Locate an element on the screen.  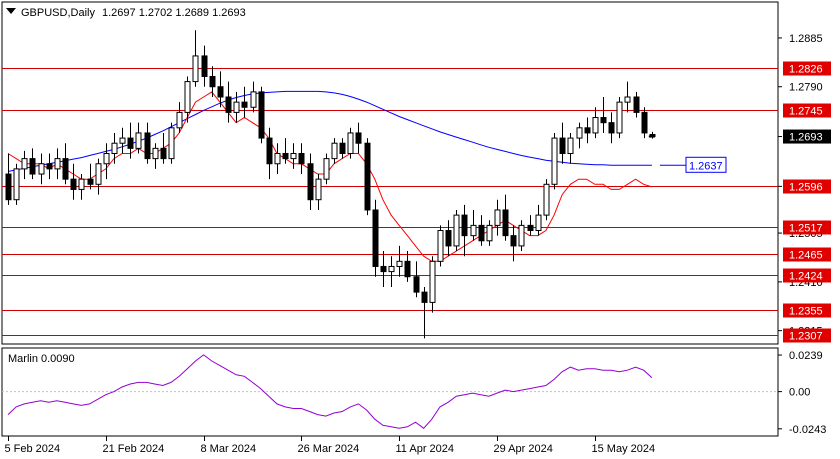
oscillator-tick-label: 0.00 is located at coordinates (799, 393).